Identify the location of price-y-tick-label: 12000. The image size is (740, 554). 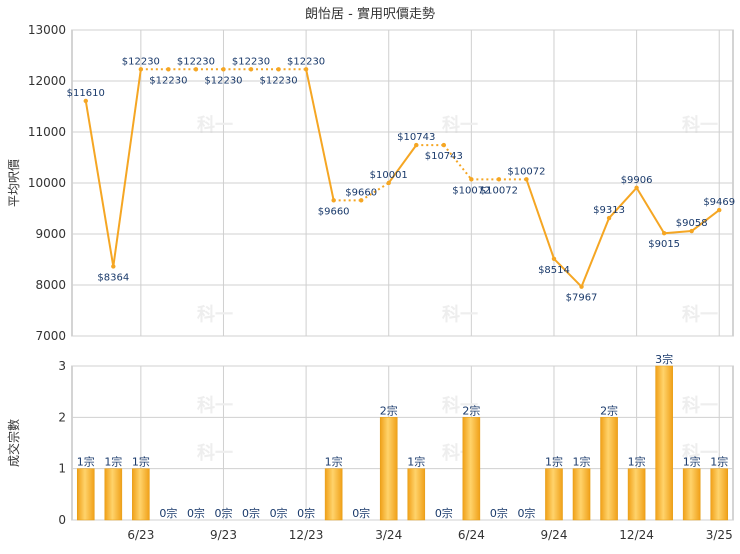
(47, 81).